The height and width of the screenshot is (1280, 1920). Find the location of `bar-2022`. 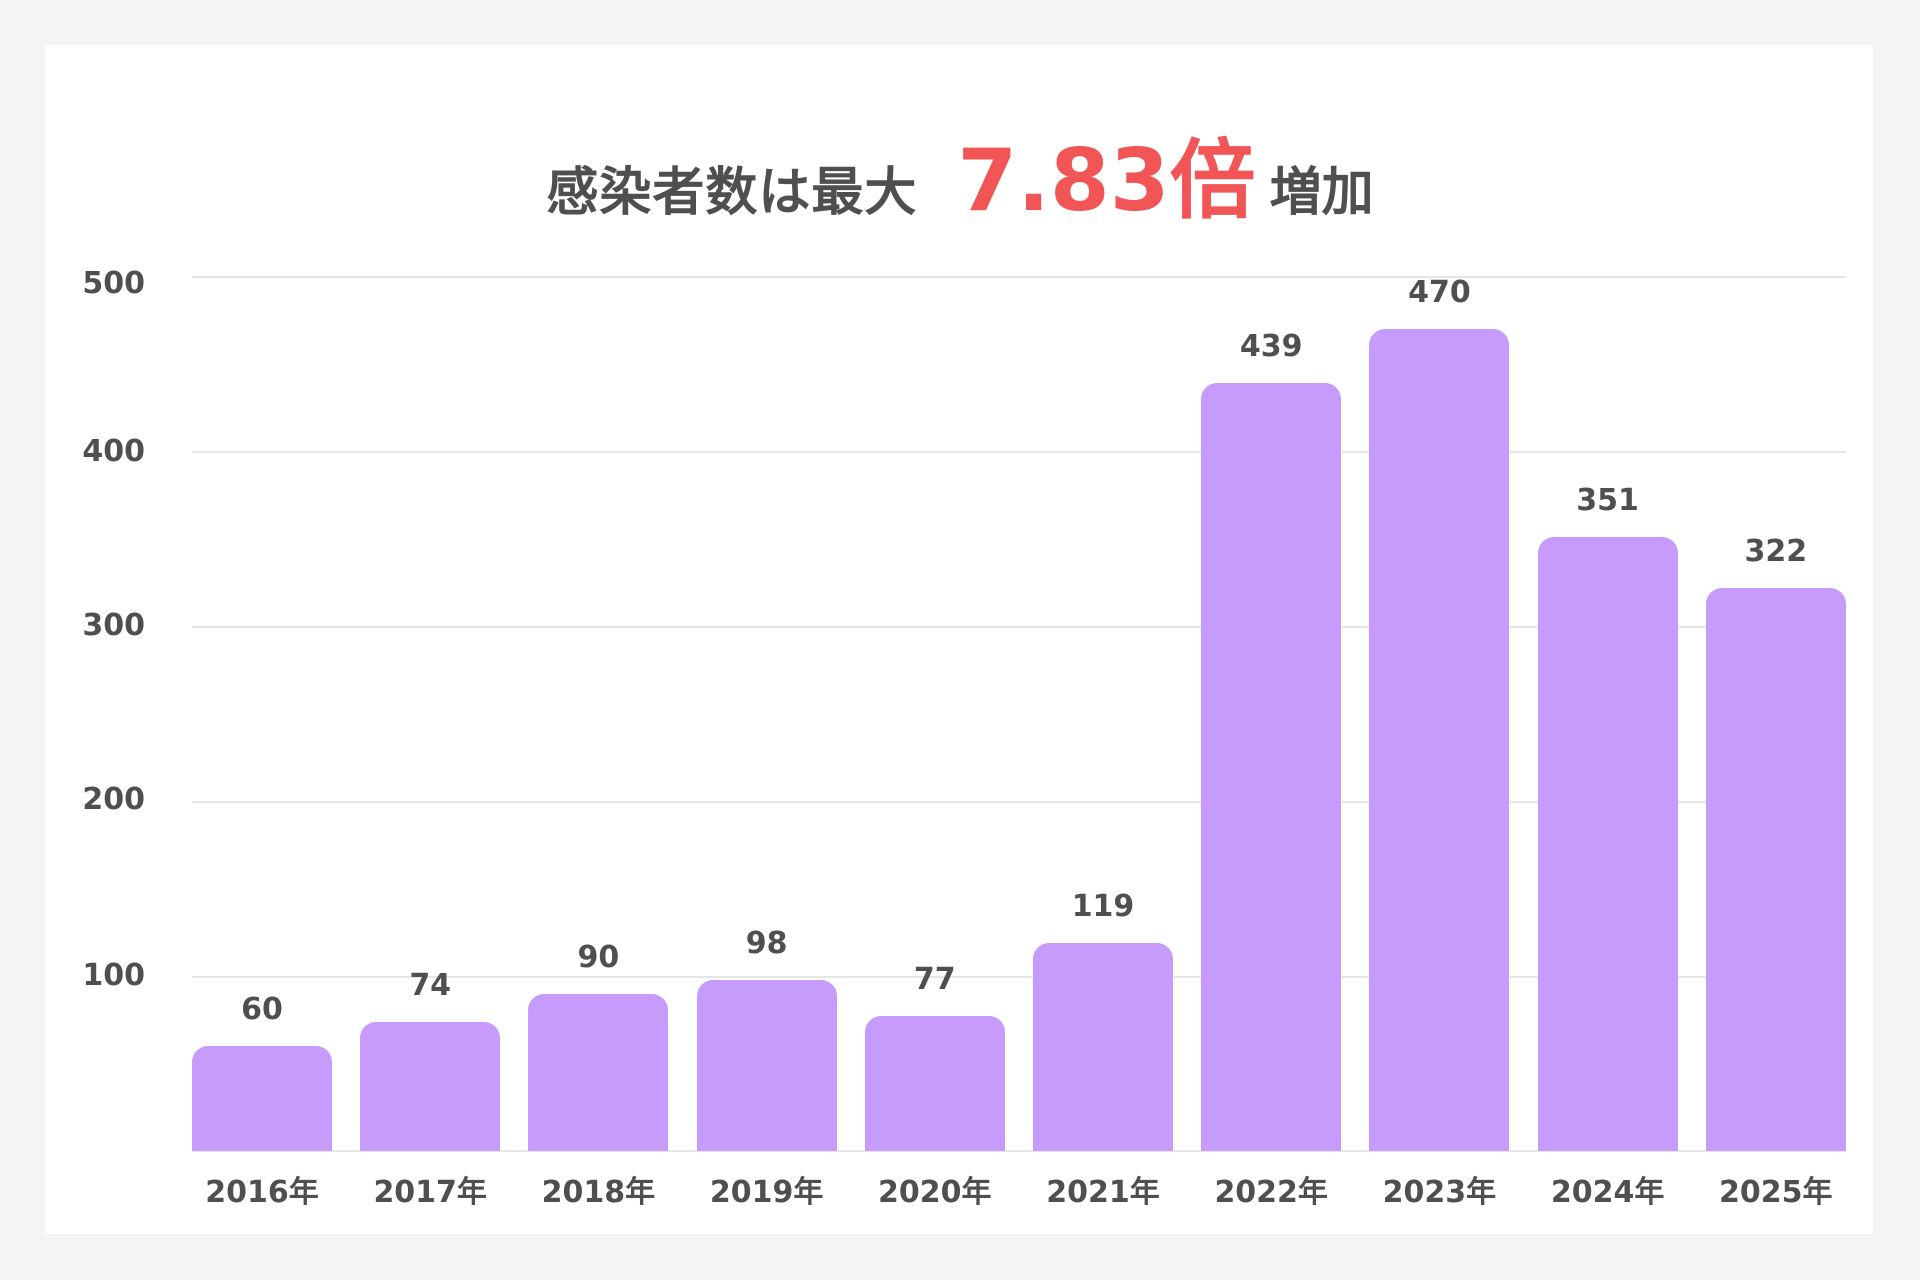

bar-2022 is located at coordinates (1271, 766).